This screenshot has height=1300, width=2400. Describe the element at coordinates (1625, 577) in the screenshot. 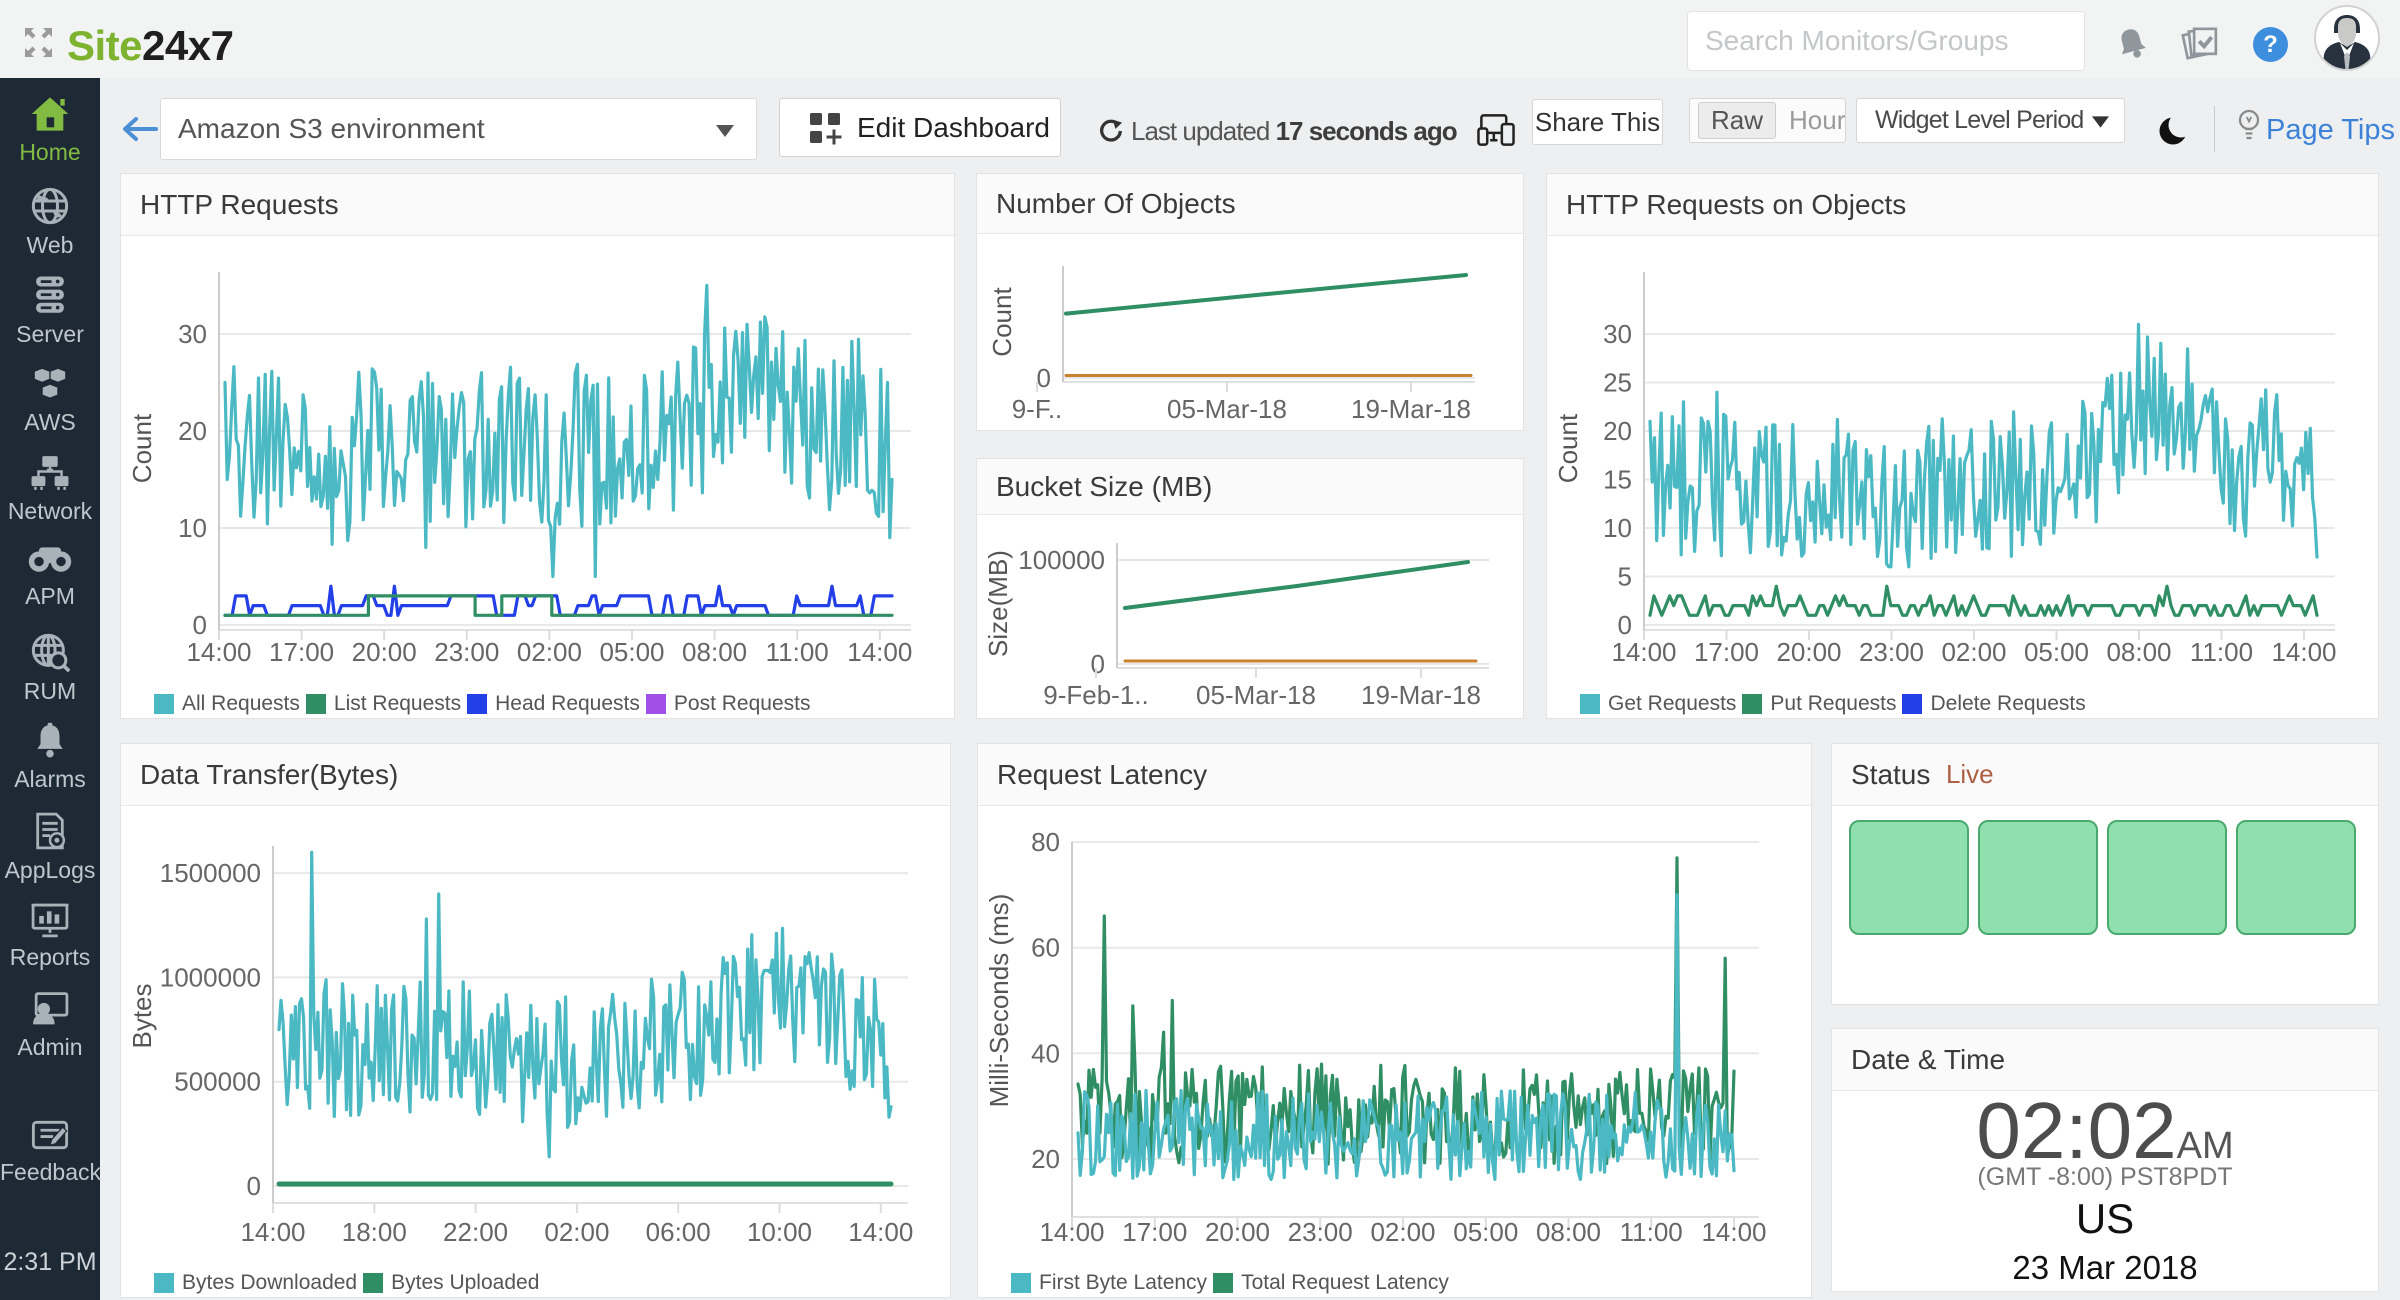

I see `svg-text: 5` at that location.